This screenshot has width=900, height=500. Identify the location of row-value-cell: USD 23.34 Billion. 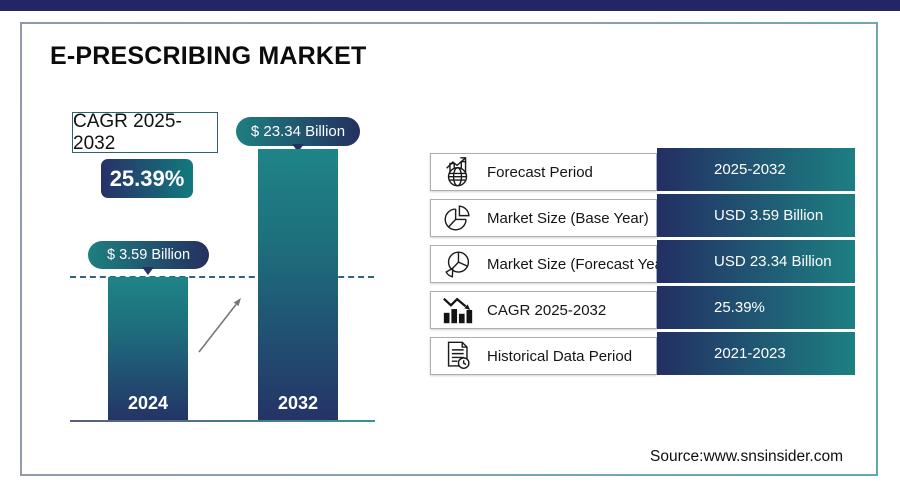
(756, 261).